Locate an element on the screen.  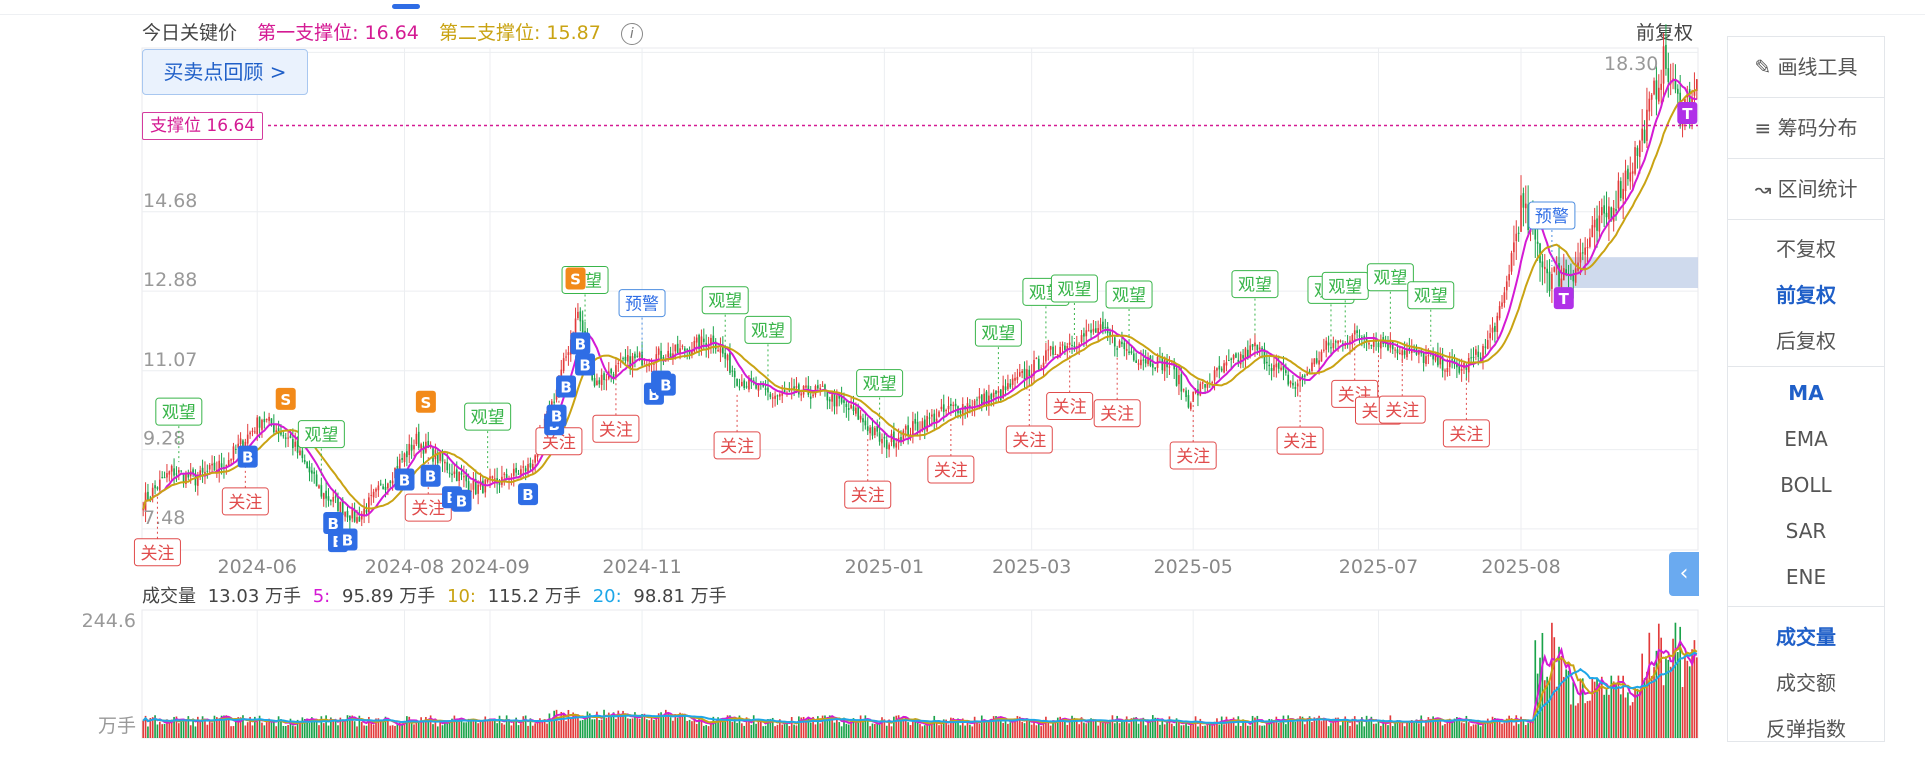
sub-rebound: 反弹指数 is located at coordinates (1806, 728).